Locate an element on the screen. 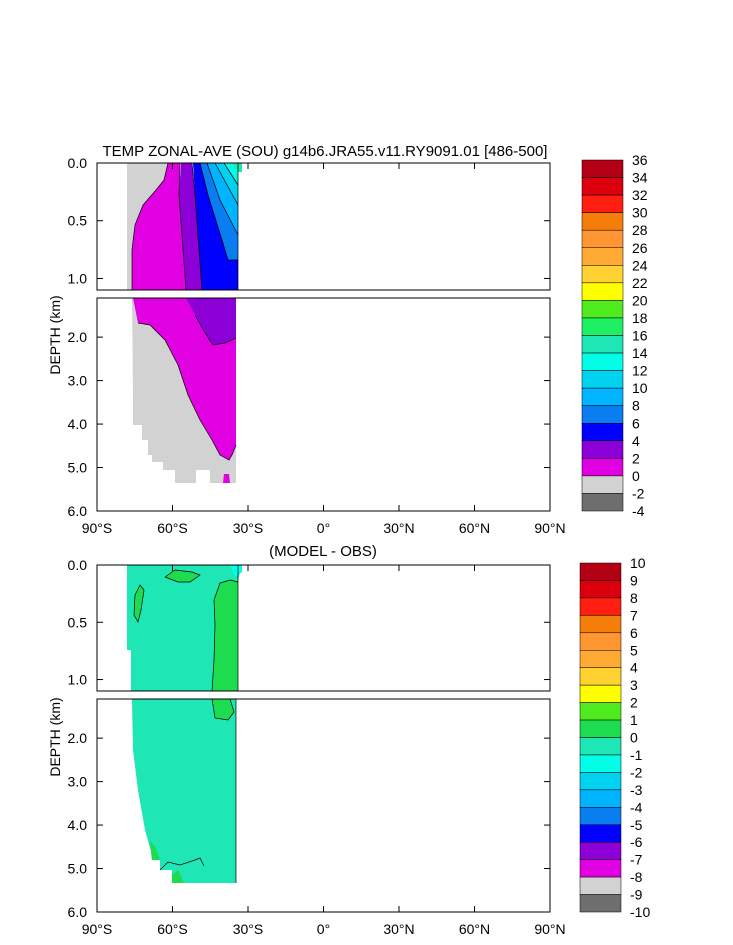 This screenshot has height=945, width=733. fill-green-blob2 is located at coordinates (225, 635).